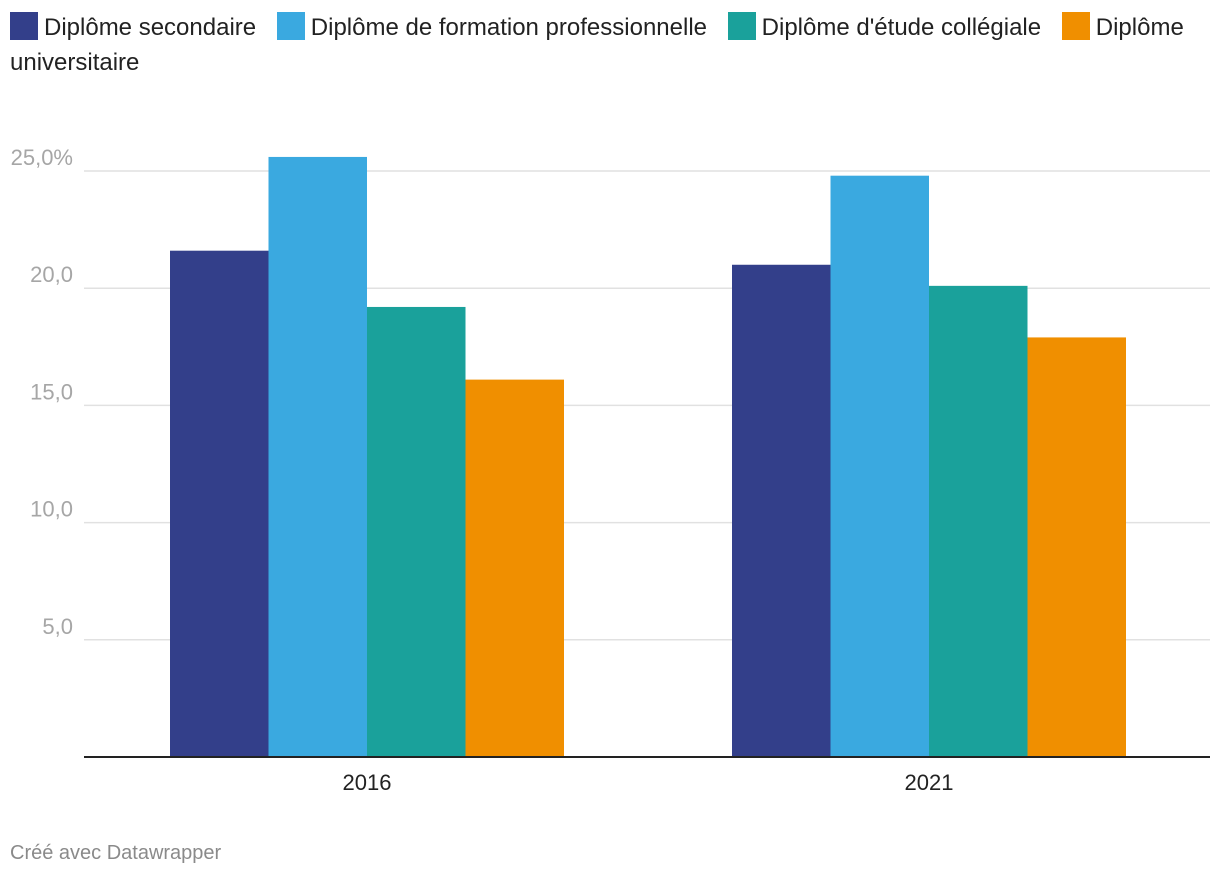 This screenshot has height=880, width=1220. I want to click on legend-label: Diplôme universitaire, so click(597, 45).